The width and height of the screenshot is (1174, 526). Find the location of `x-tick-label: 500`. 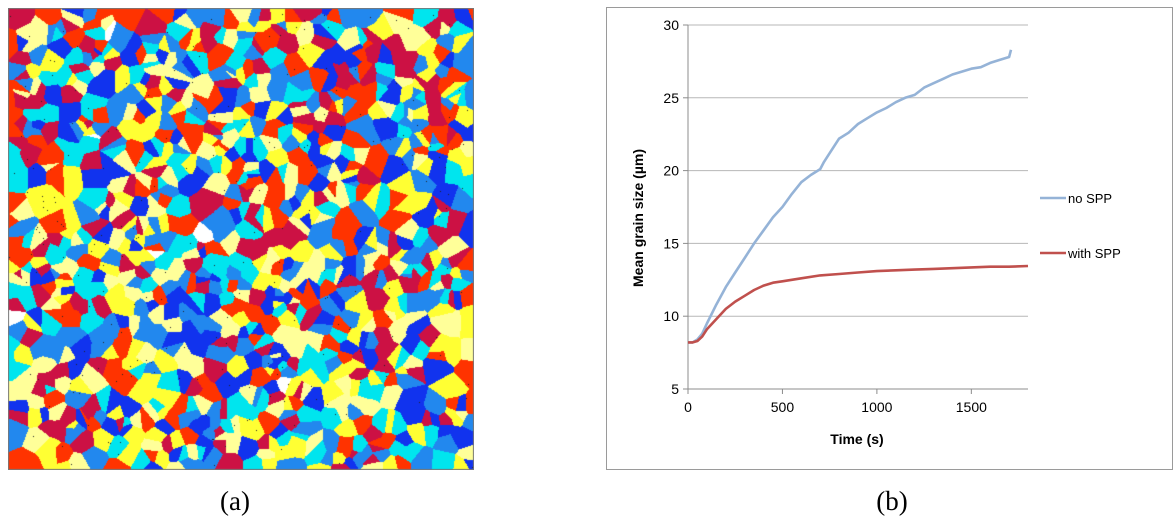

x-tick-label: 500 is located at coordinates (783, 407).